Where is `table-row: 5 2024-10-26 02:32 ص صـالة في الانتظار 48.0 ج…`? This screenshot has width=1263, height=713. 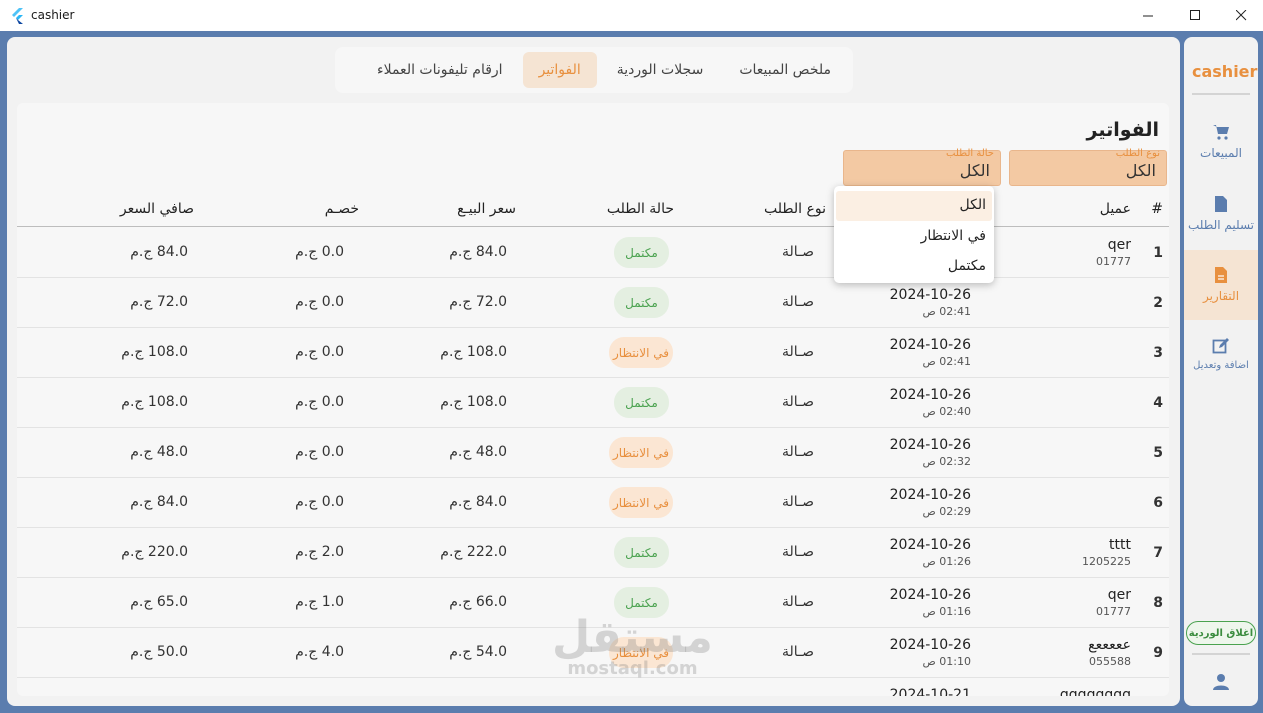
table-row: 5 2024-10-26 02:32 ص صـالة في الانتظار 48.0 ج… is located at coordinates (593, 453).